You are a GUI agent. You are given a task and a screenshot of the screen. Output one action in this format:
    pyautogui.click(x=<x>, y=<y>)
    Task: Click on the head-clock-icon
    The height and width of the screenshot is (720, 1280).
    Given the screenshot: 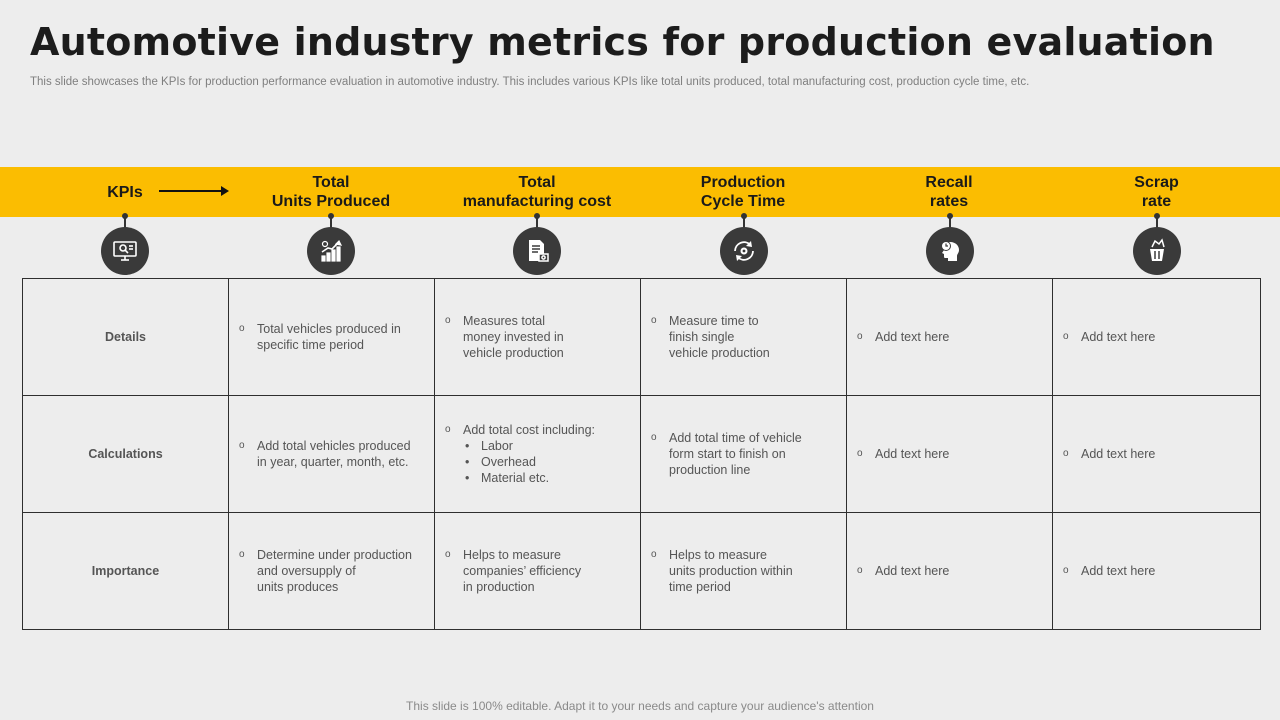 What is the action you would take?
    pyautogui.click(x=950, y=251)
    